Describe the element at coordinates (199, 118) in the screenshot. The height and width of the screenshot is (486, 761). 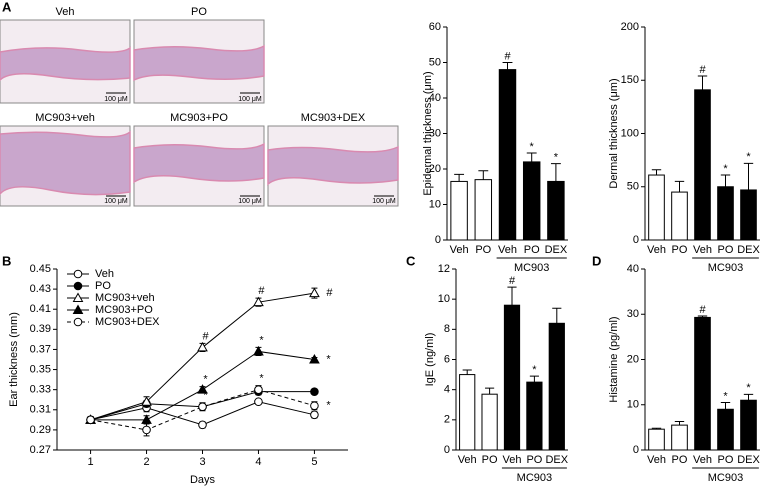
I see `image-label: MC903+PO` at that location.